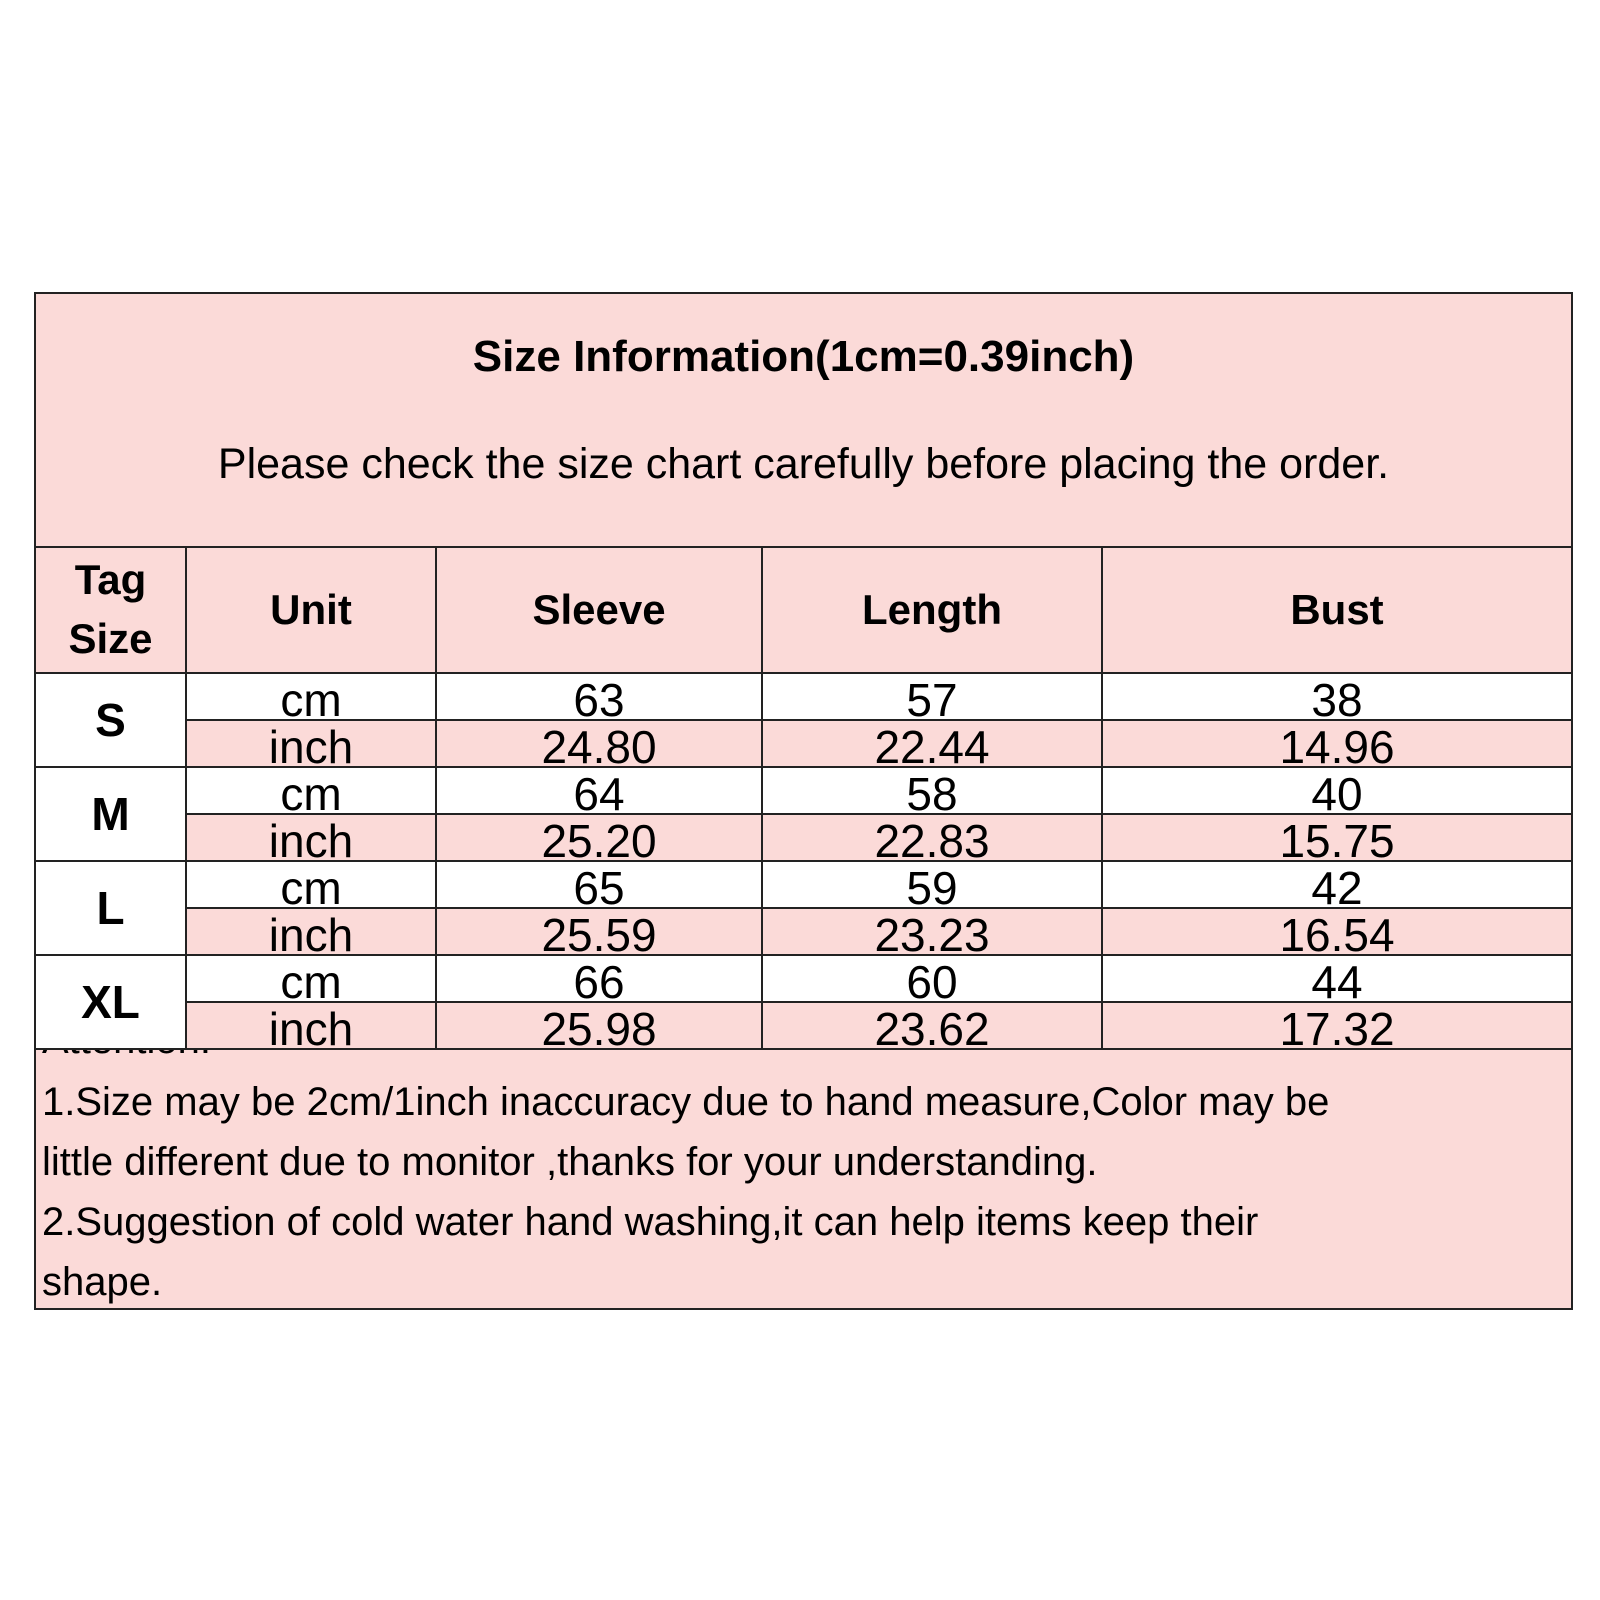 The image size is (1600, 1600). I want to click on length-cell: 58, so click(932, 790).